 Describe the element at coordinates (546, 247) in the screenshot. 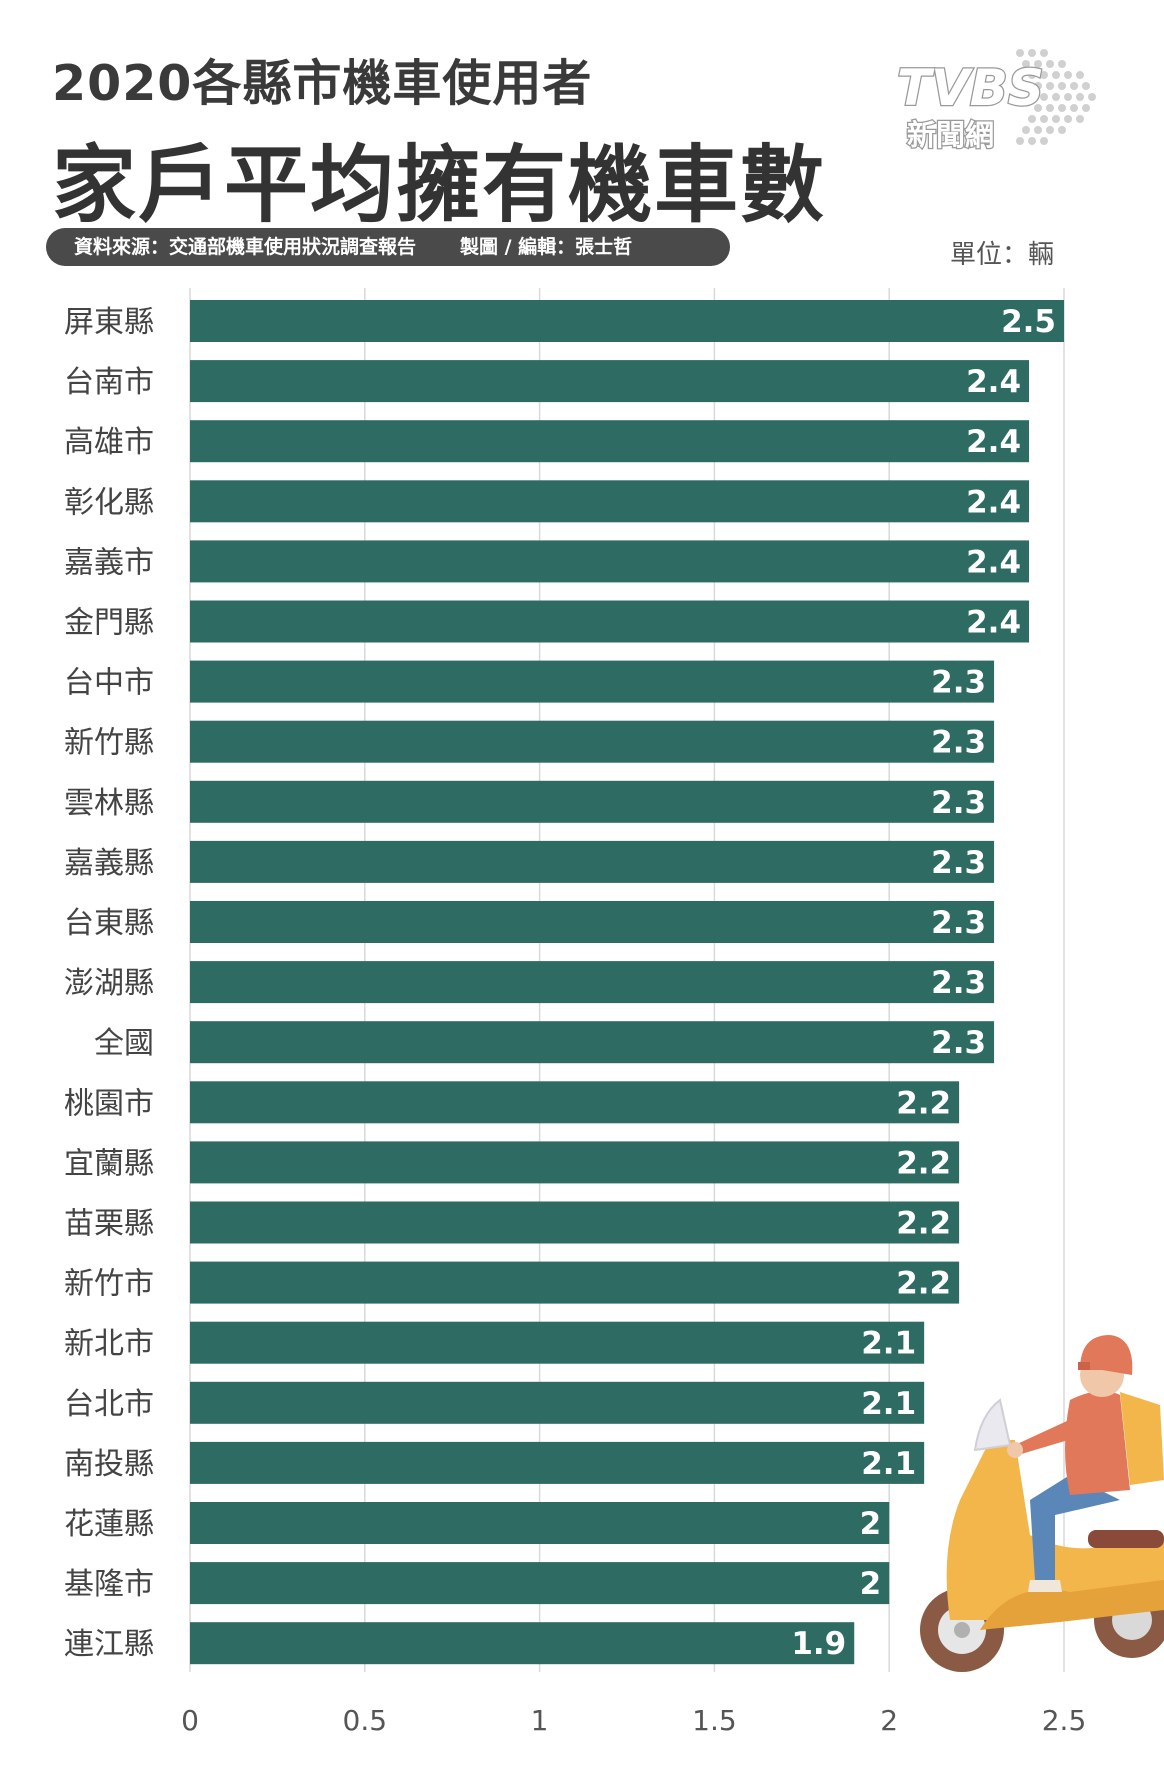

I see `credit-text: 製圖 / 編輯：張士哲` at that location.